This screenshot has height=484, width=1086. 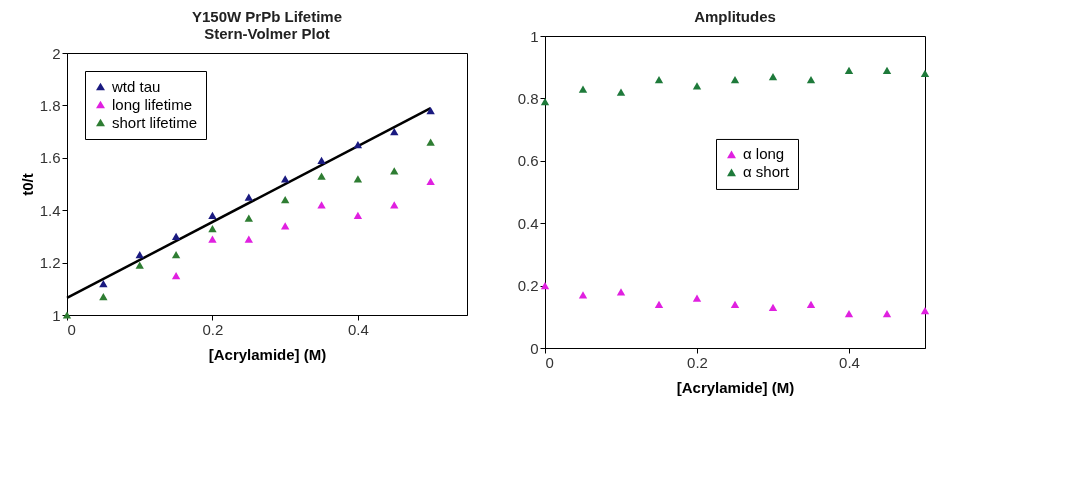 What do you see at coordinates (50, 105) in the screenshot?
I see `y-tick-label: 1.8` at bounding box center [50, 105].